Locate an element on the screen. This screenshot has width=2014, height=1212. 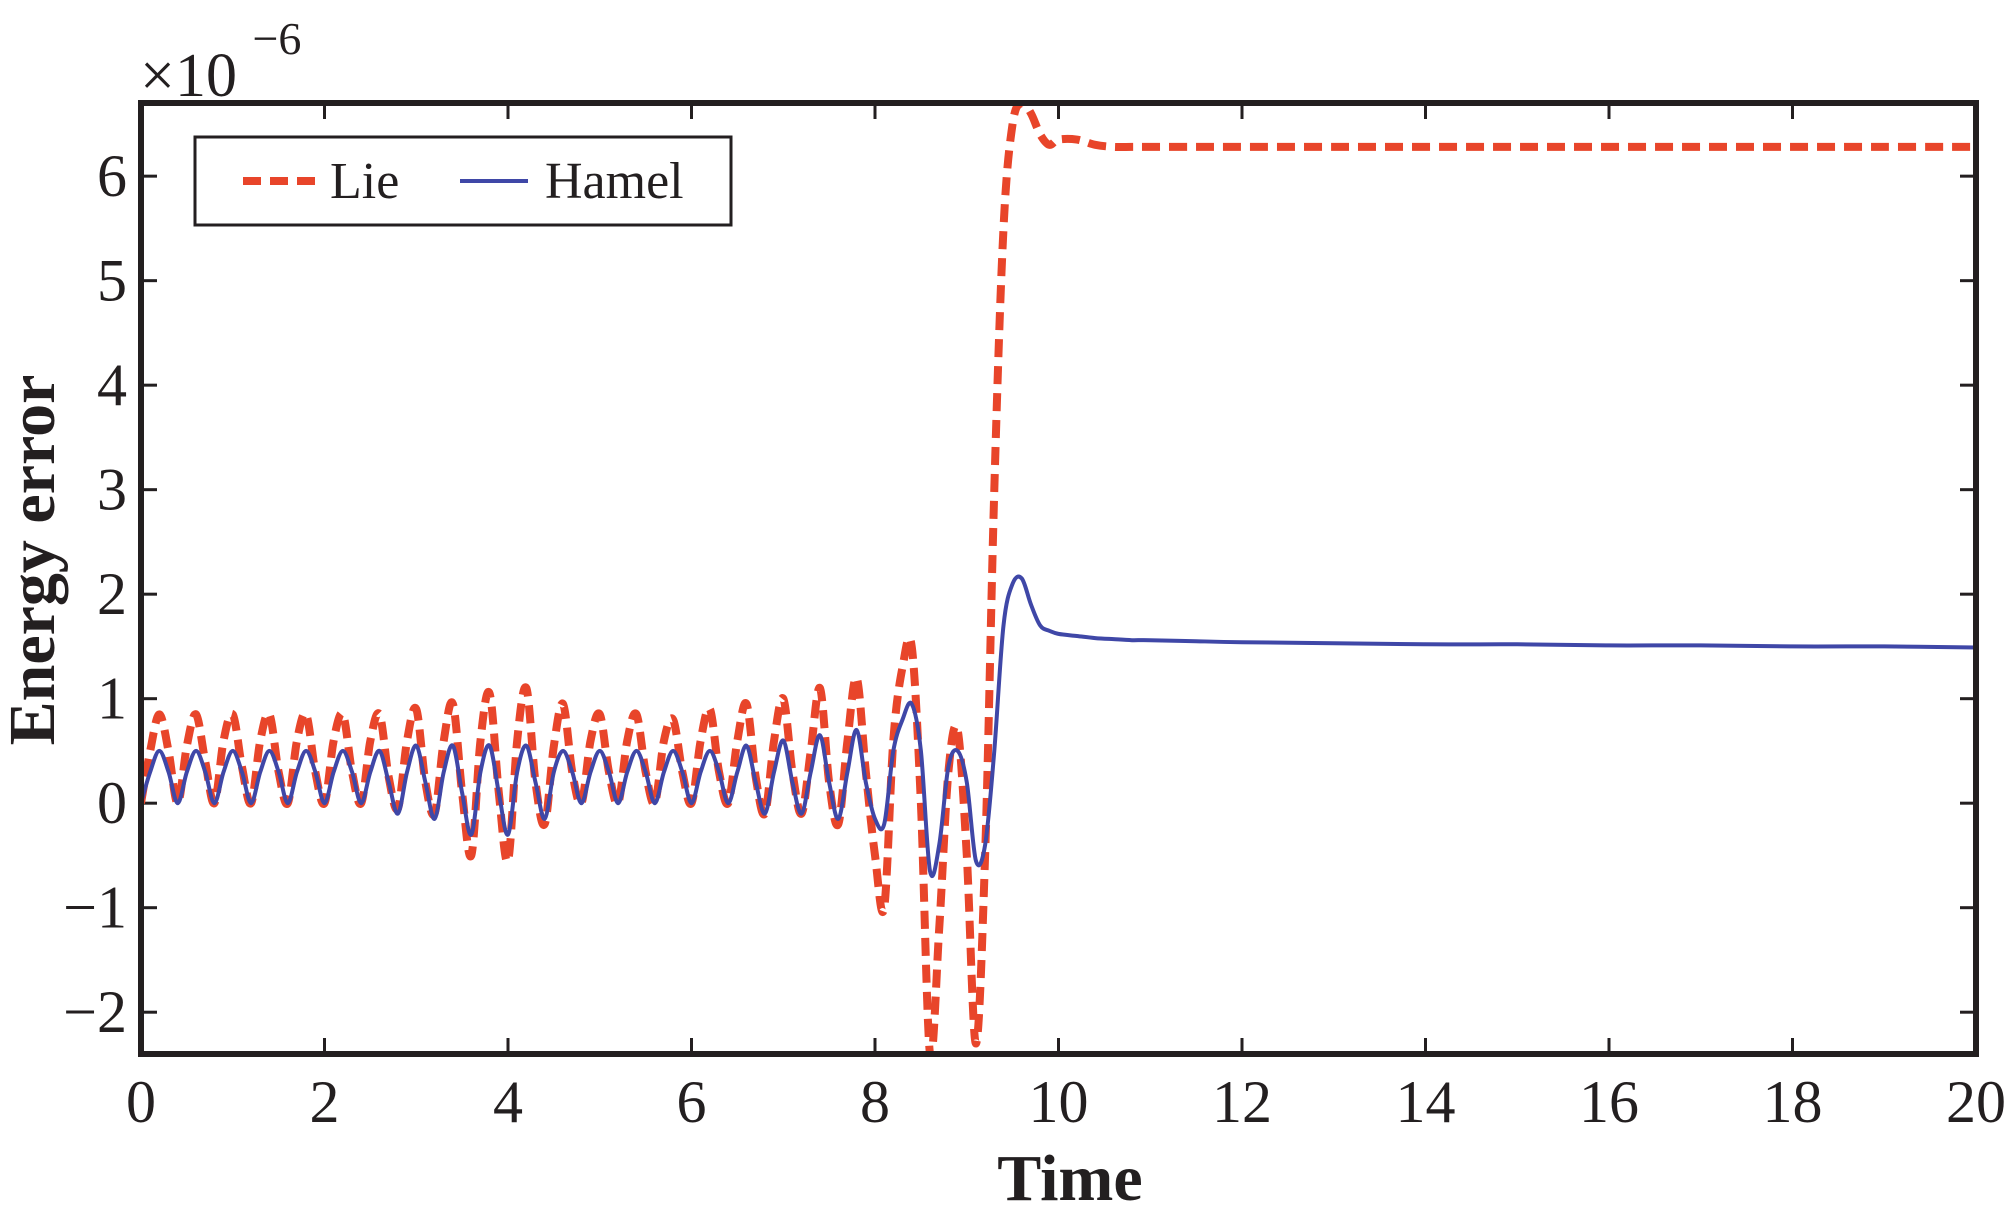
y-tick-label: 0 is located at coordinates (112, 803).